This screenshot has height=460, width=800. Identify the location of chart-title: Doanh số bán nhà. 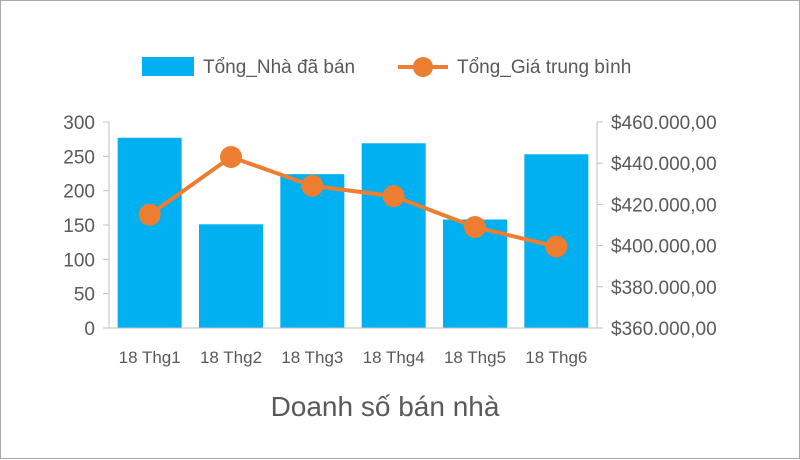
(385, 406).